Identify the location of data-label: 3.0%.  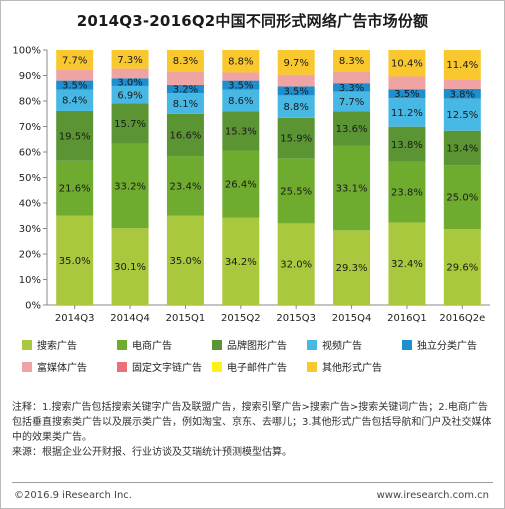
(129, 83).